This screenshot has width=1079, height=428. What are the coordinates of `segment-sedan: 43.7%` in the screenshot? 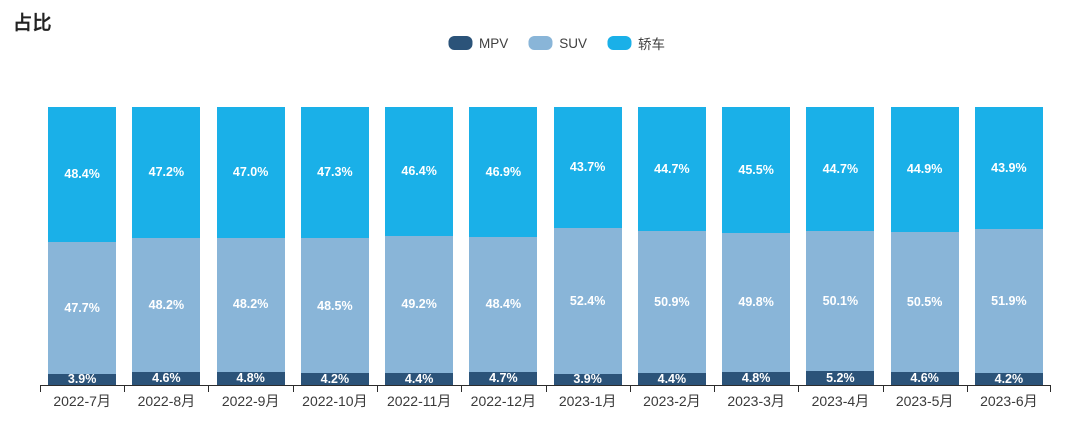 It's located at (587, 168).